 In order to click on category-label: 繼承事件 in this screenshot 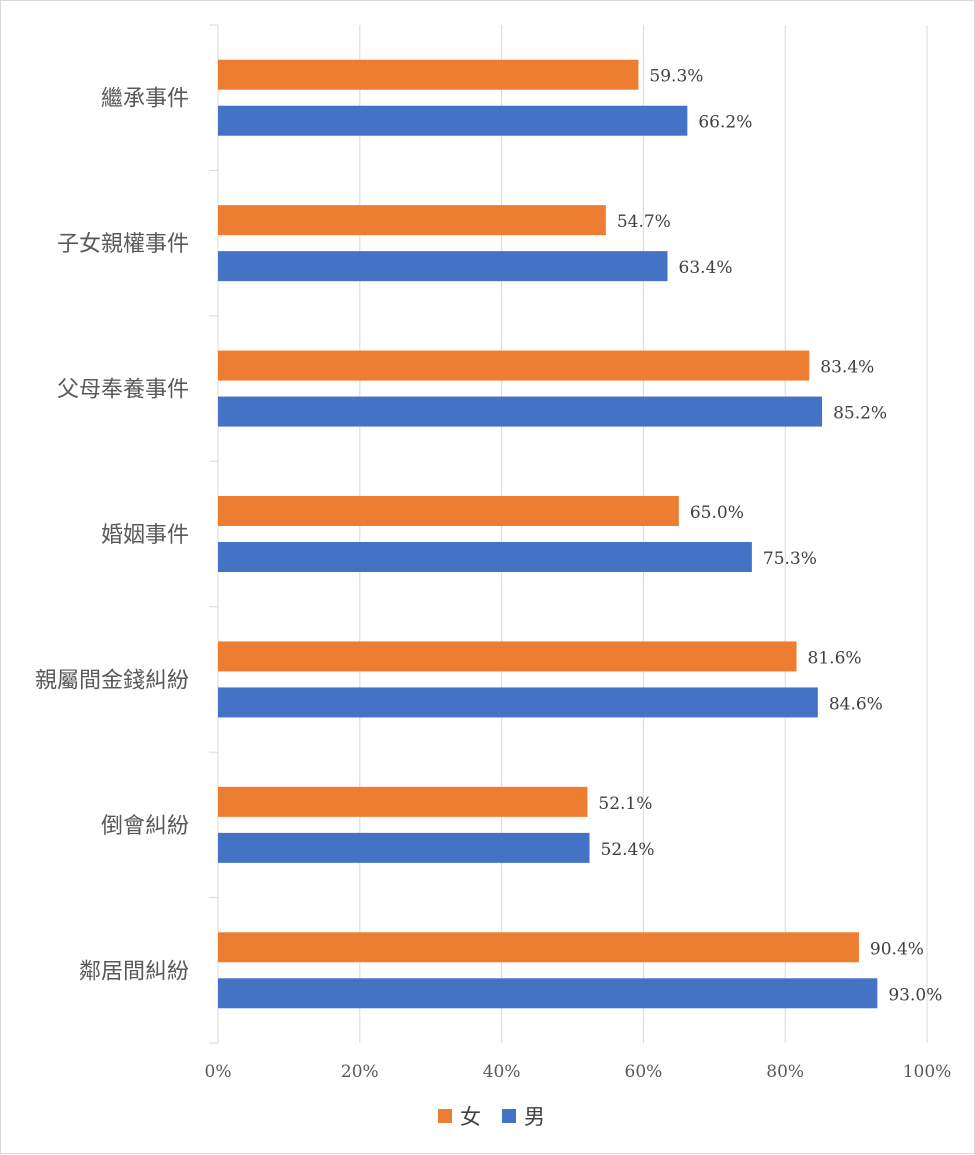, I will do `click(145, 99)`.